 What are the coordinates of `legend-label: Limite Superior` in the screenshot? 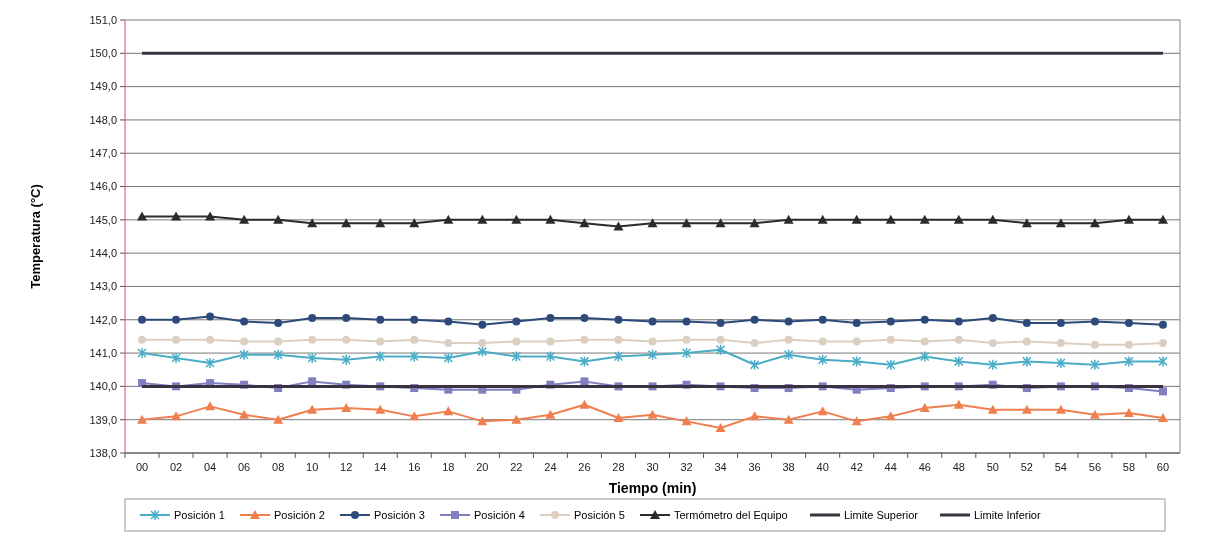 It's located at (881, 514).